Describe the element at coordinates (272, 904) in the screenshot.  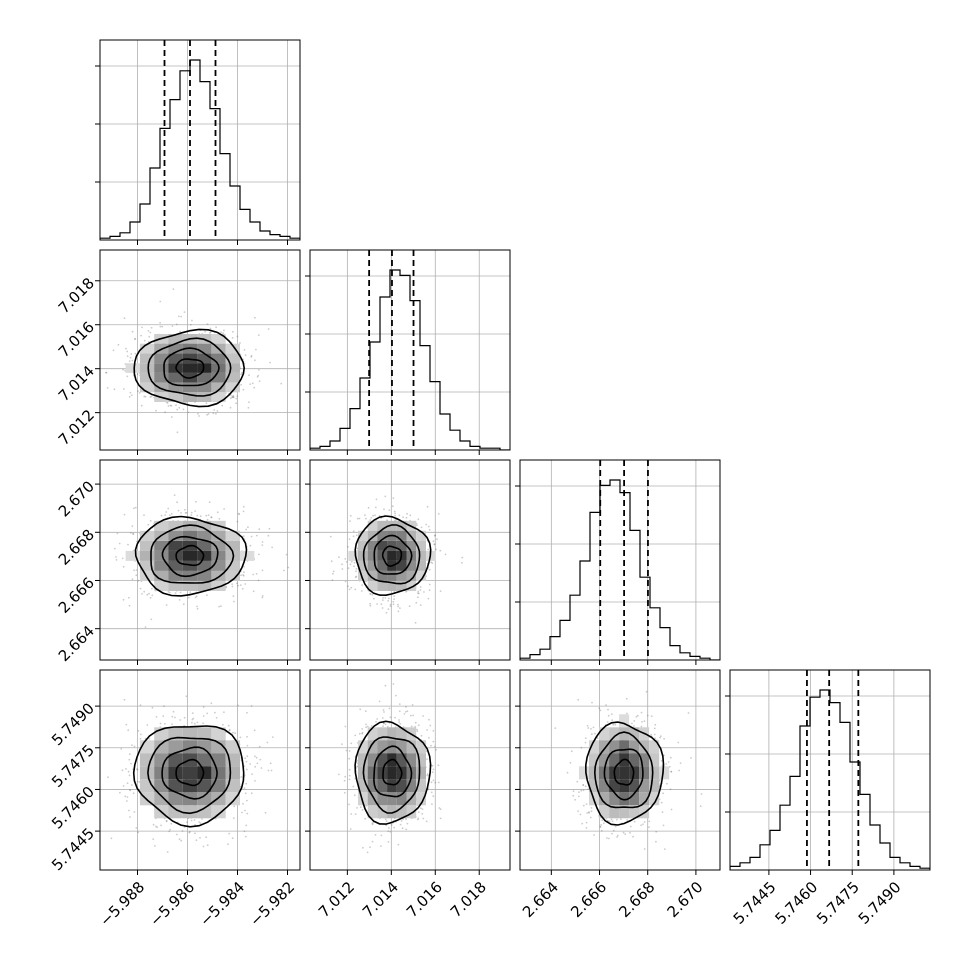
I see `x-tick-label: −5.982` at that location.